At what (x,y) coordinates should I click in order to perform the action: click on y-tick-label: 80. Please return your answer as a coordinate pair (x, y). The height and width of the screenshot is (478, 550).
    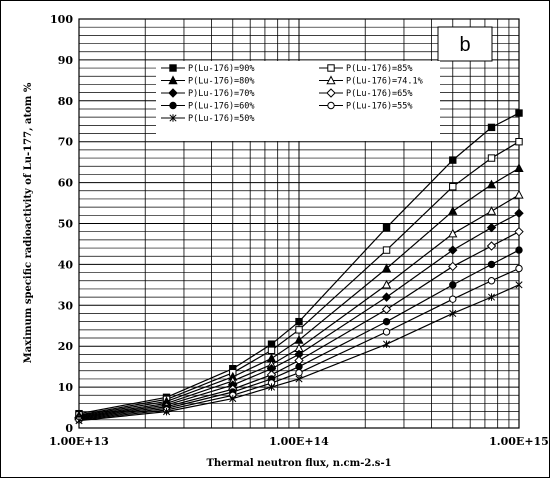
    Looking at the image, I should click on (66, 101).